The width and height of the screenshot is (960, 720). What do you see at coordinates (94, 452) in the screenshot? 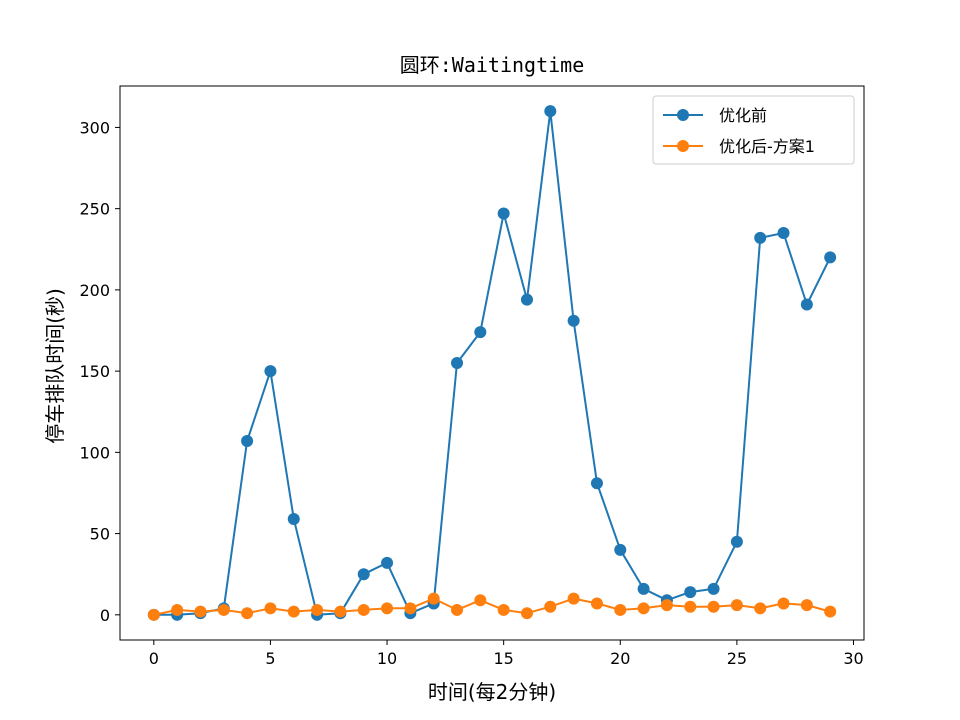
I see `y-tick-label: 100` at bounding box center [94, 452].